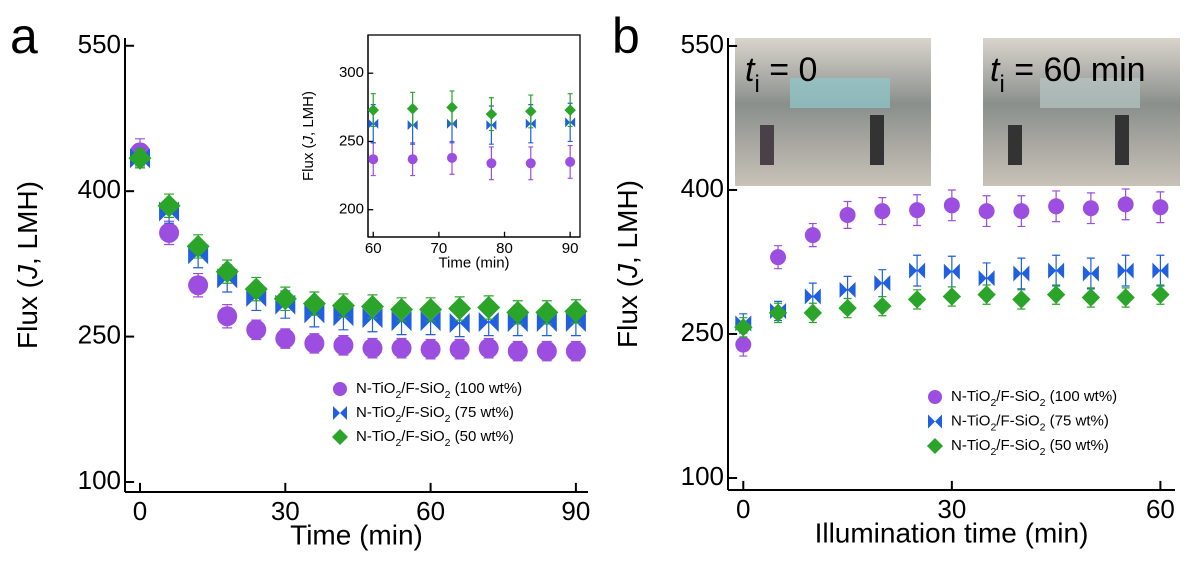 The height and width of the screenshot is (583, 1190). Describe the element at coordinates (351, 72) in the screenshot. I see `y-tick-label: 300` at that location.